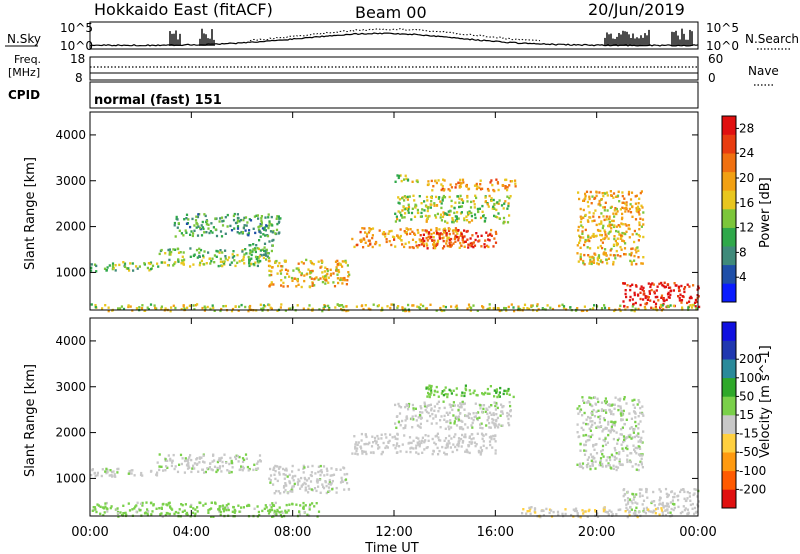 Image resolution: width=800 pixels, height=554 pixels. I want to click on x-tick-label: 00:00, so click(697, 532).